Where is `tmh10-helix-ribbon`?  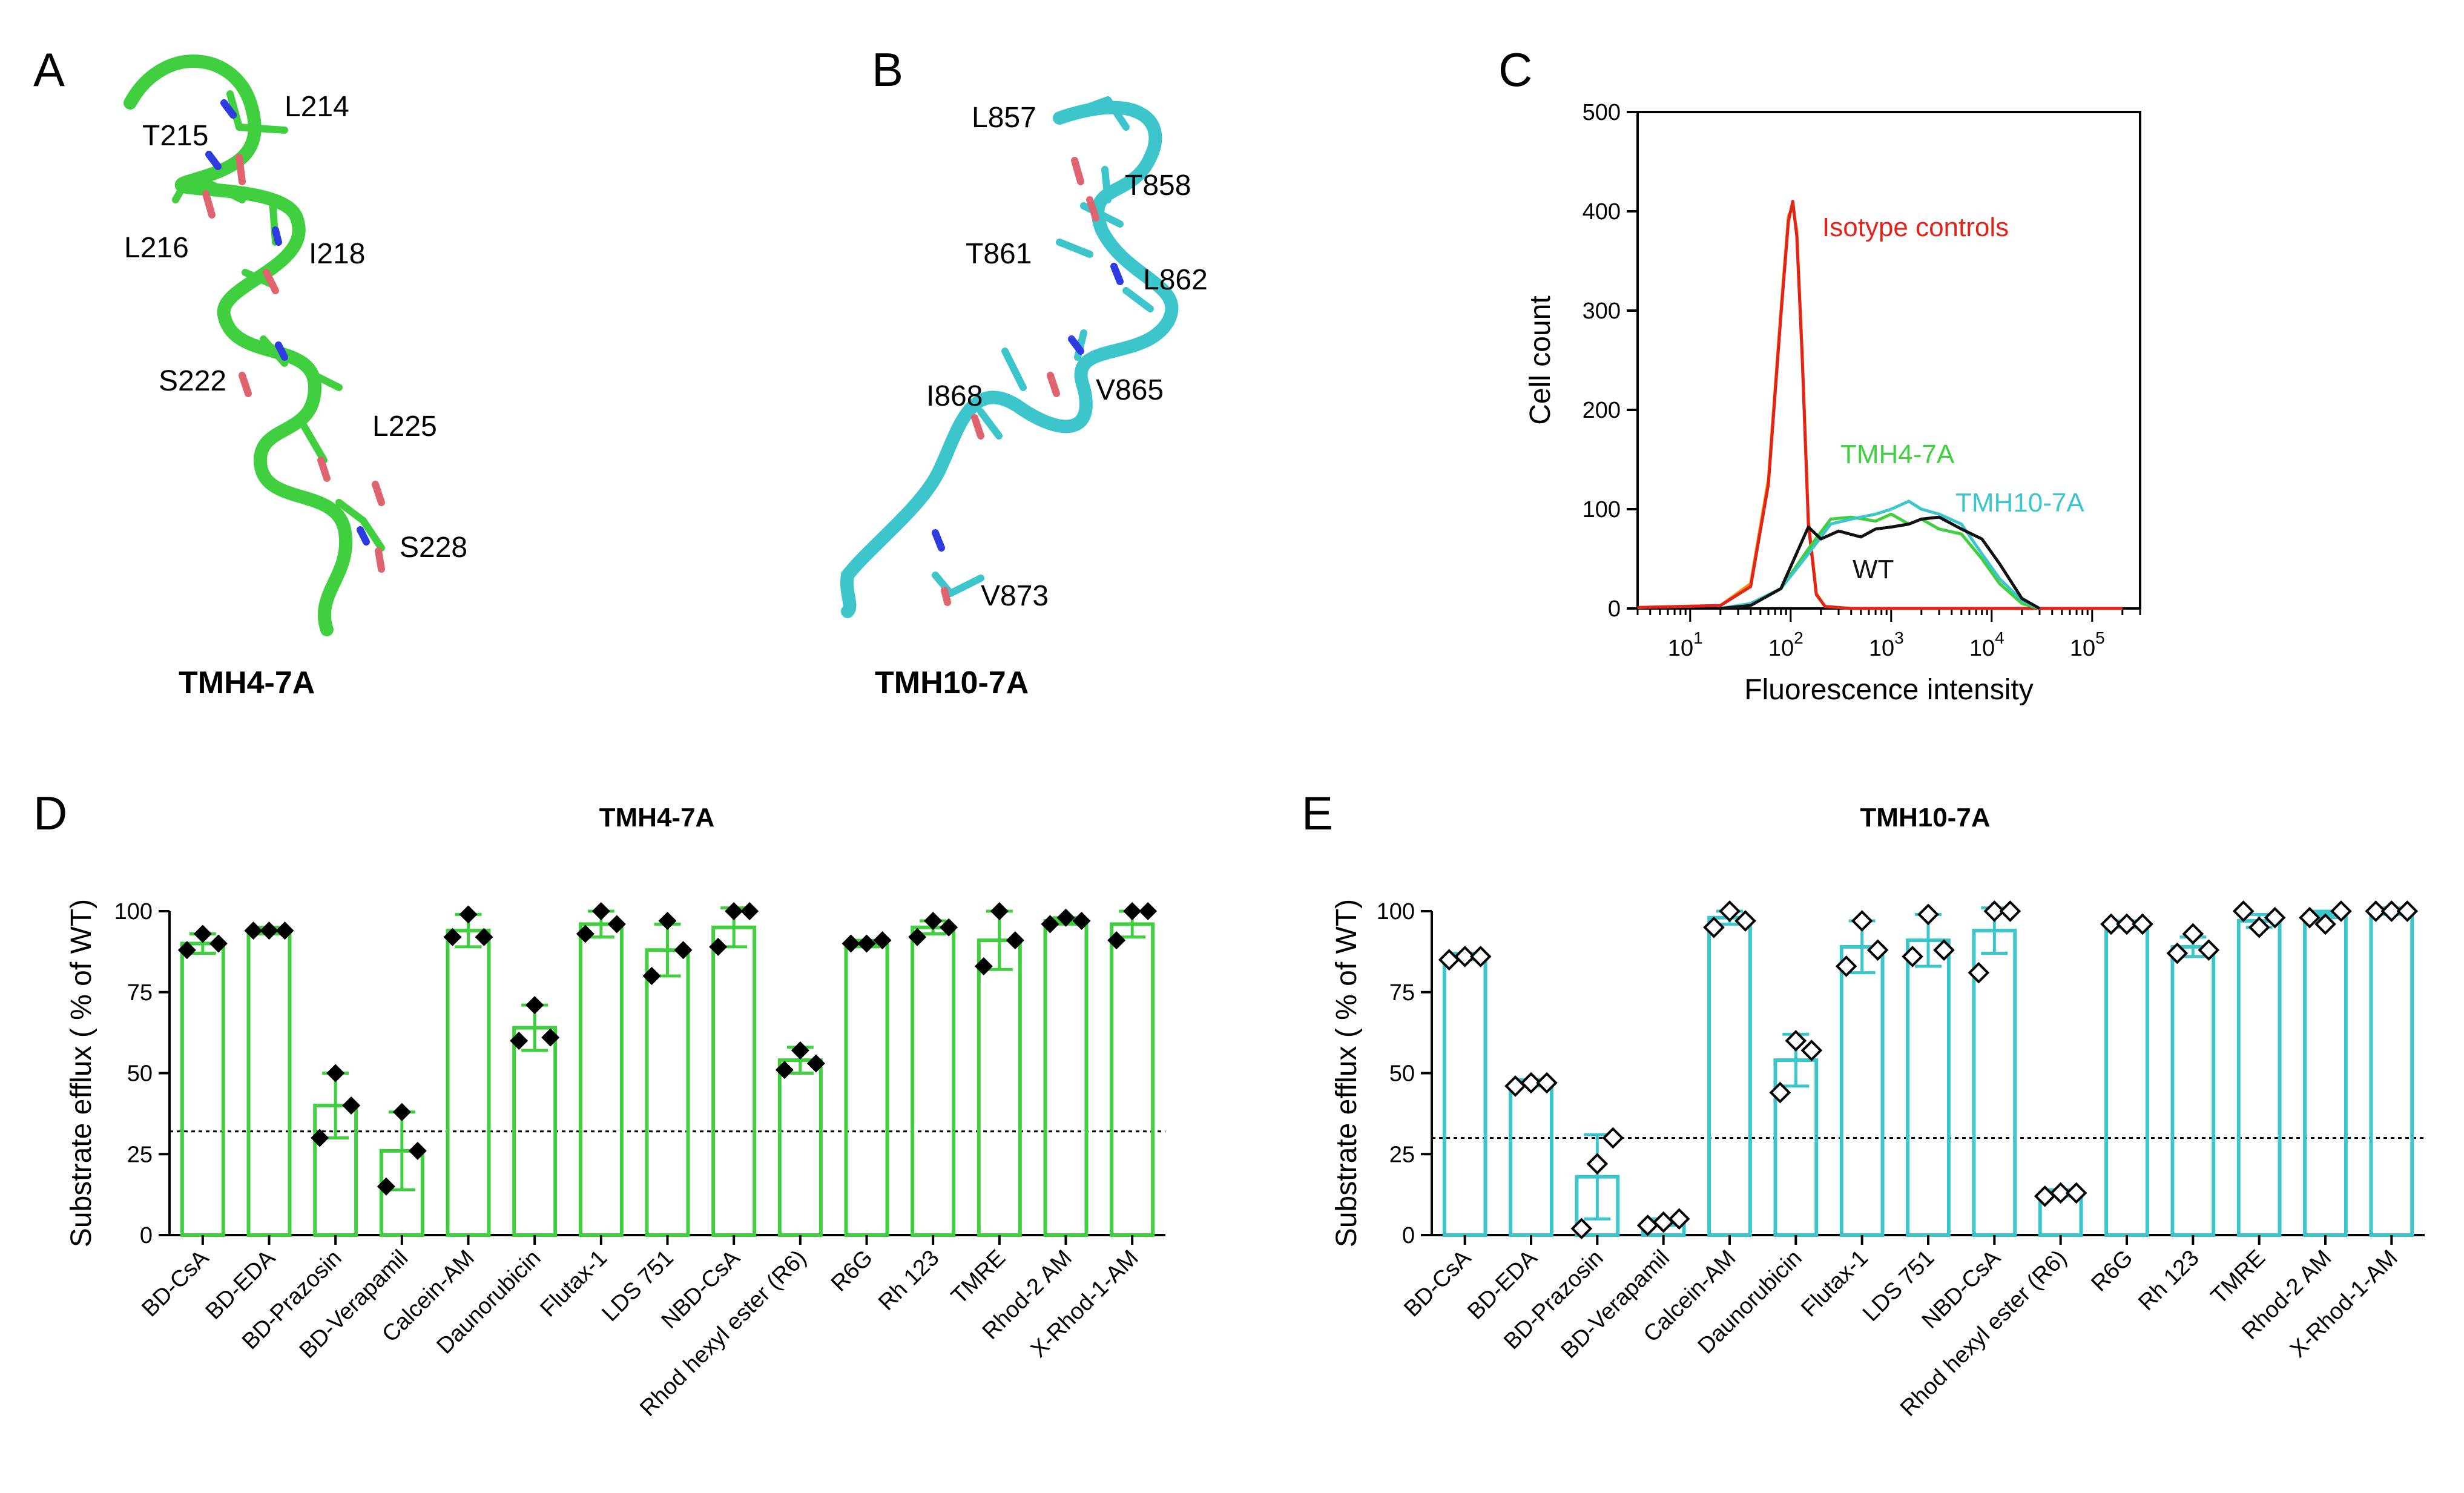 tmh10-helix-ribbon is located at coordinates (1009, 357).